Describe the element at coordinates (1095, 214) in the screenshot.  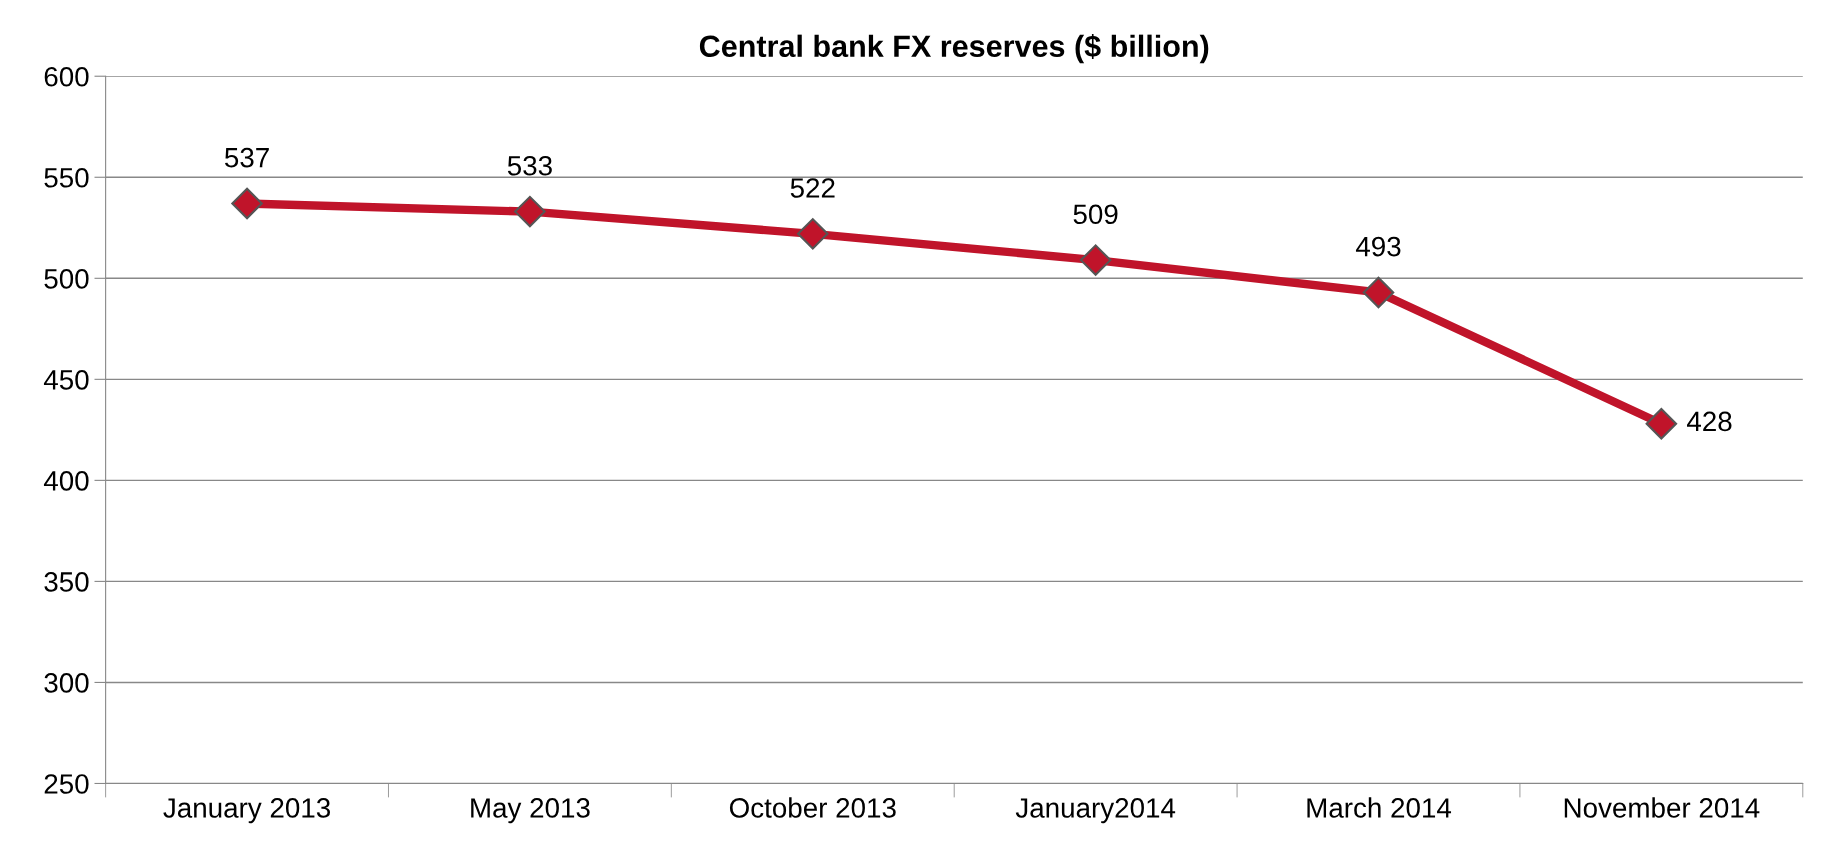
I see `data-label: 509` at that location.